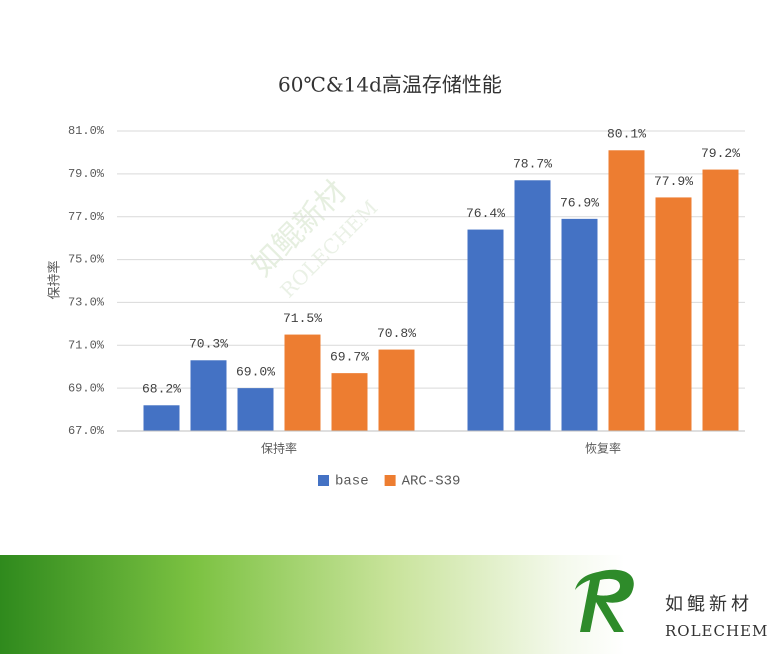 This screenshot has width=781, height=654. I want to click on brand-en: ROLECHEM, so click(716, 631).